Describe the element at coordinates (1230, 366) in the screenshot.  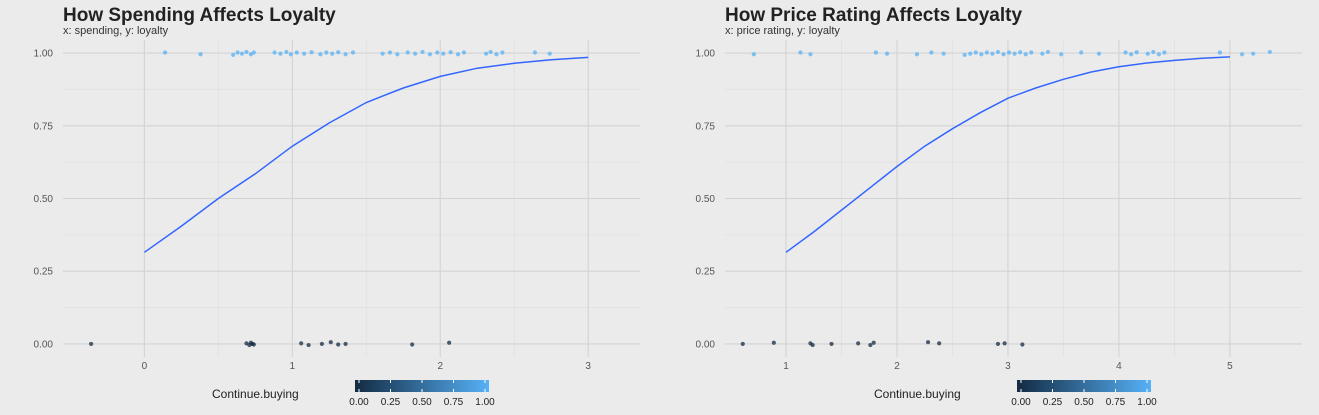
I see `x-tick-label: 5` at that location.